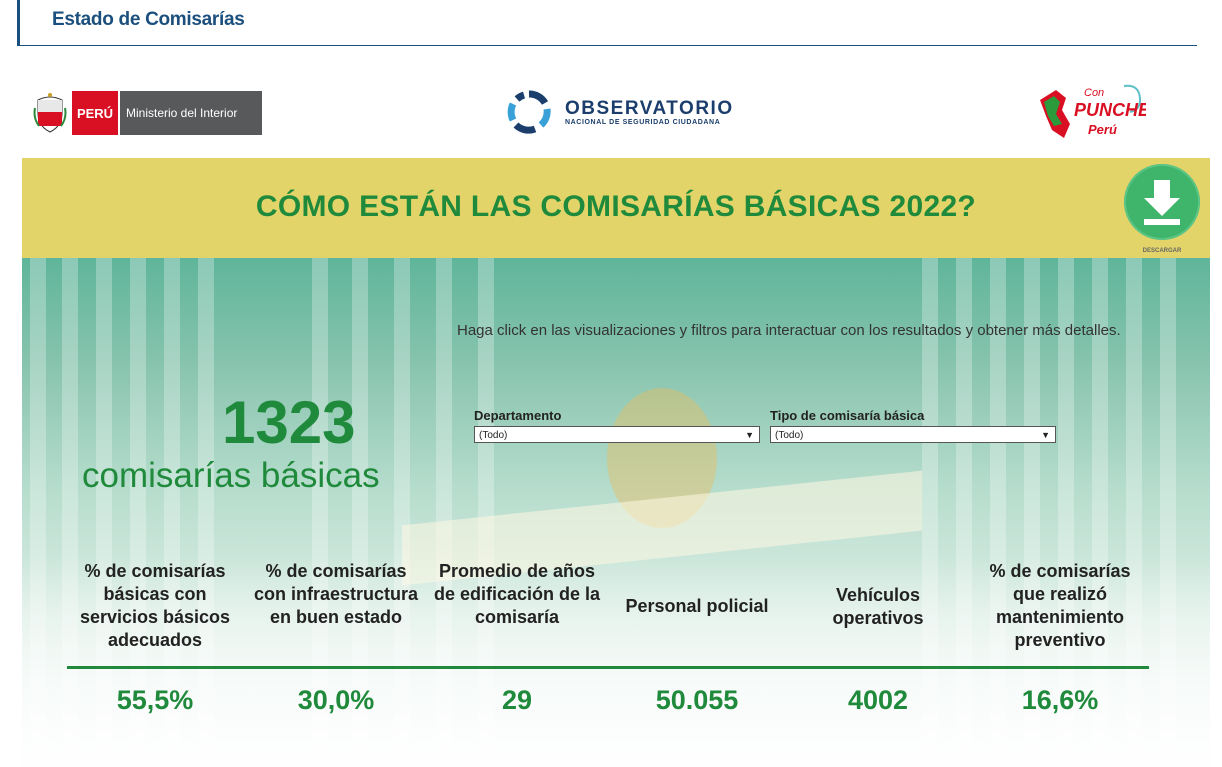 This screenshot has width=1222, height=767. Describe the element at coordinates (1094, 93) in the screenshot. I see `punche-con-text: Con` at that location.